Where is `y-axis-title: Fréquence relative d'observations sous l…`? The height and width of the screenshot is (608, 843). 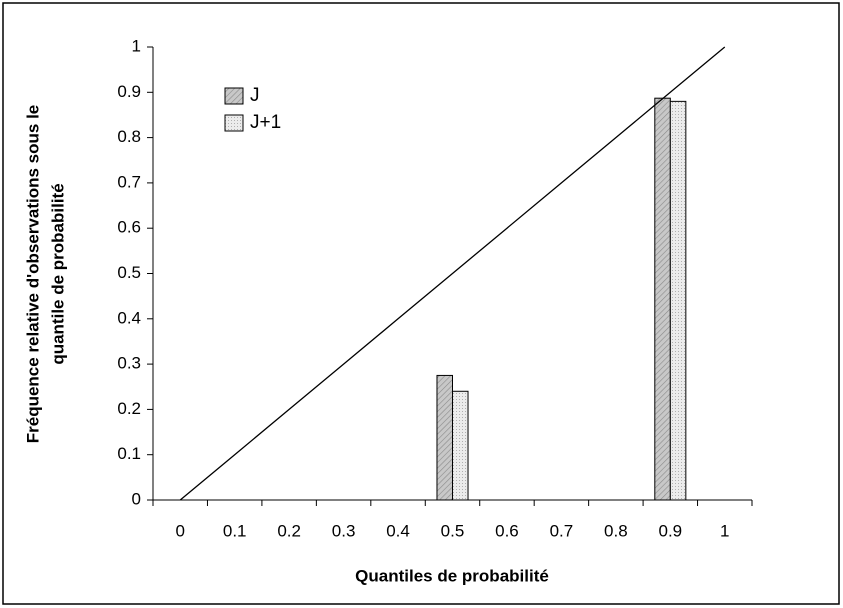
y-axis-title: Fréquence relative d'observations sous l… is located at coordinates (32, 274).